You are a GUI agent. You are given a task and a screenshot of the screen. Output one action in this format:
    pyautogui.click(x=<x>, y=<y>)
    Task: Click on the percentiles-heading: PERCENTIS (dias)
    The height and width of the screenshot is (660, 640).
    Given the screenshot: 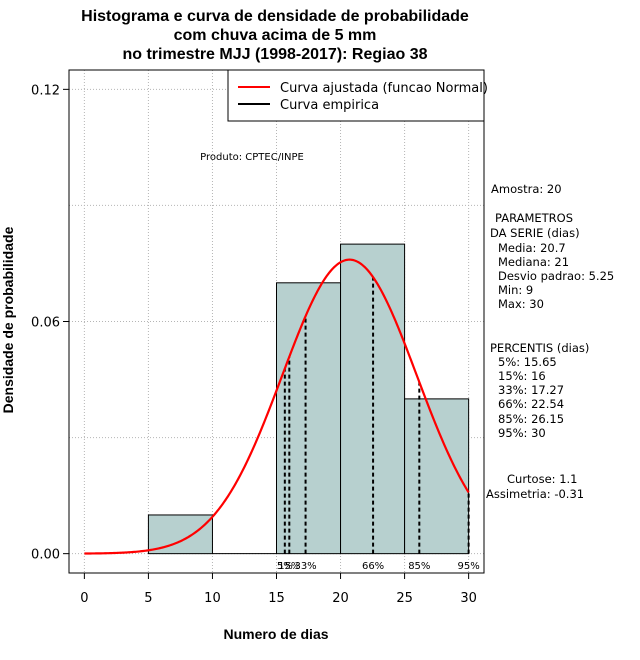 What is the action you would take?
    pyautogui.click(x=539, y=348)
    